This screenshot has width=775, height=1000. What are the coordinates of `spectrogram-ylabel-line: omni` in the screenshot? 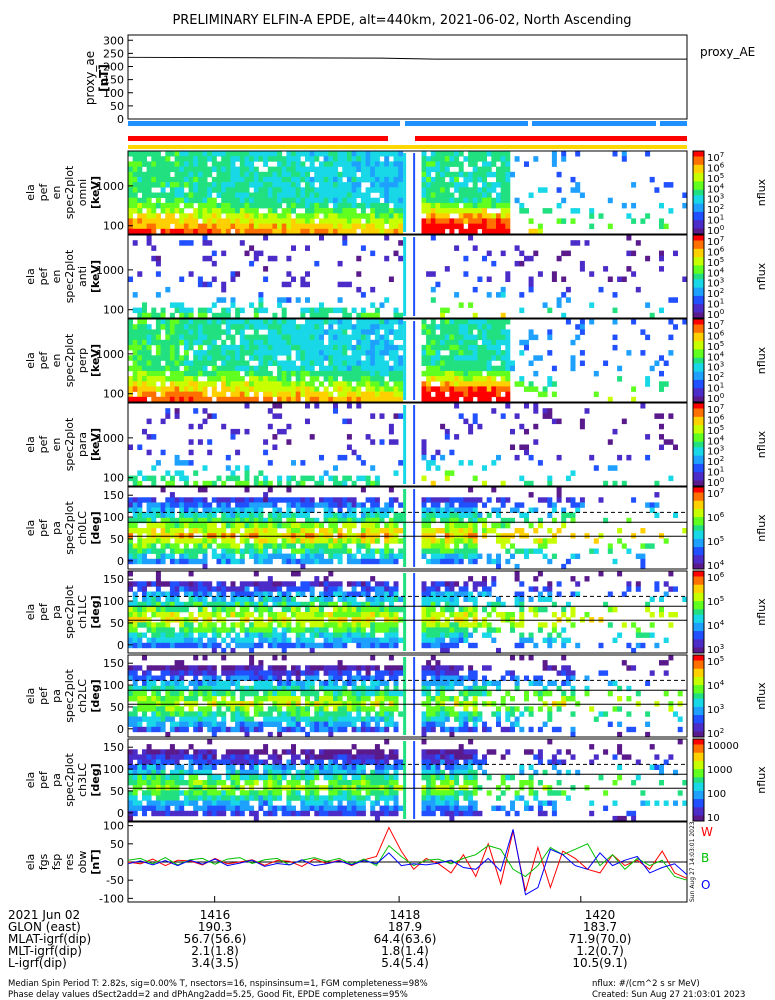 It's located at (82, 192).